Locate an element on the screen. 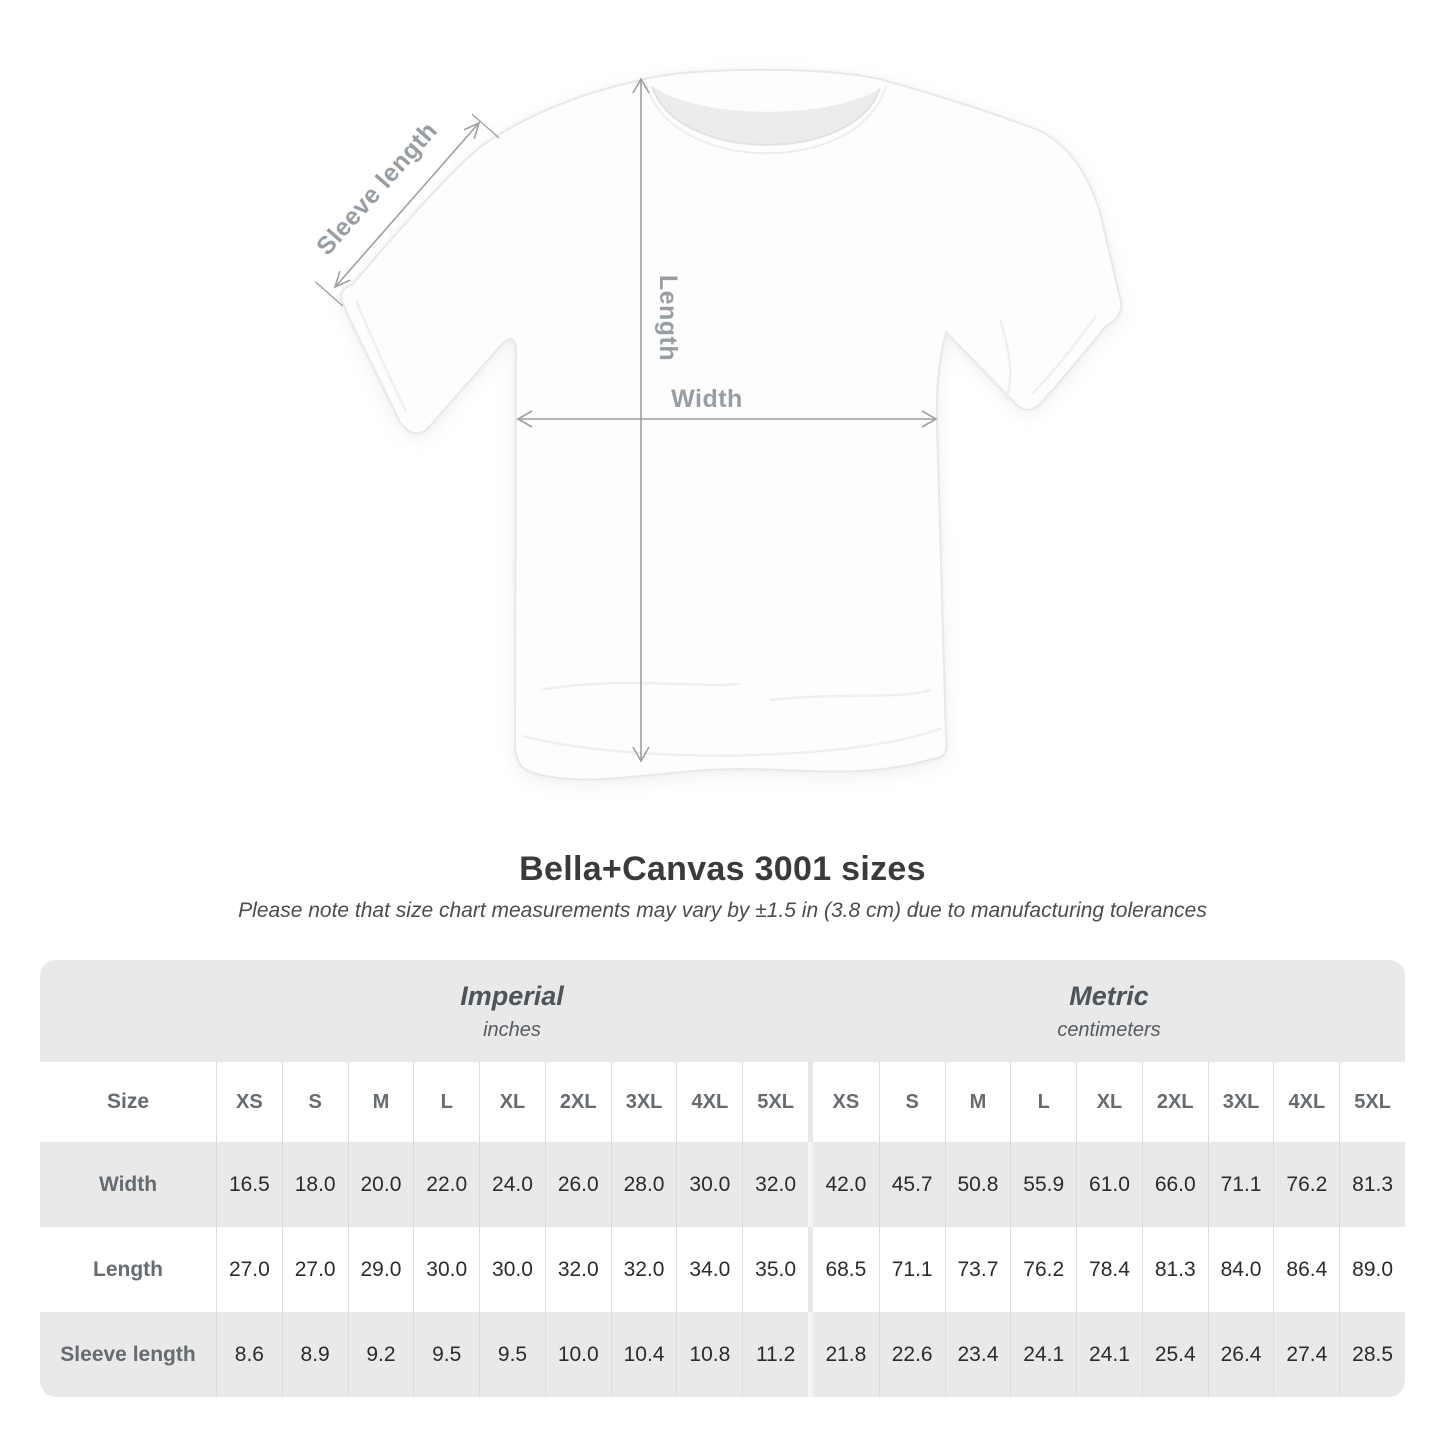 Image resolution: width=1445 pixels, height=1445 pixels. width-label: Width is located at coordinates (707, 399).